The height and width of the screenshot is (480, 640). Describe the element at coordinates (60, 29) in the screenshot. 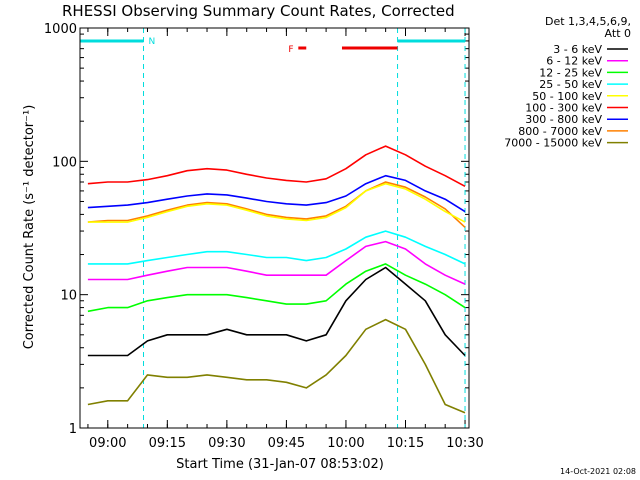

I see `y-tick-label: 1000` at that location.